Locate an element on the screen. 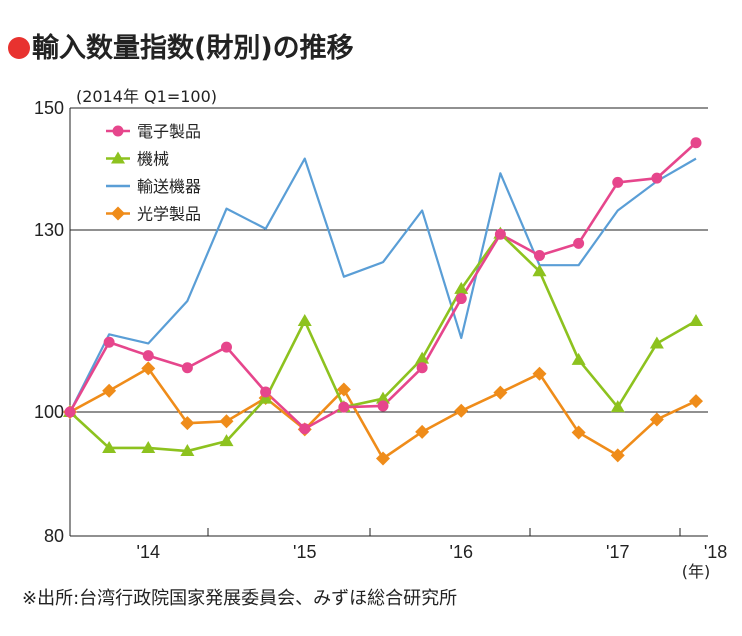 The image size is (742, 636). red-dot-icon is located at coordinates (19, 48).